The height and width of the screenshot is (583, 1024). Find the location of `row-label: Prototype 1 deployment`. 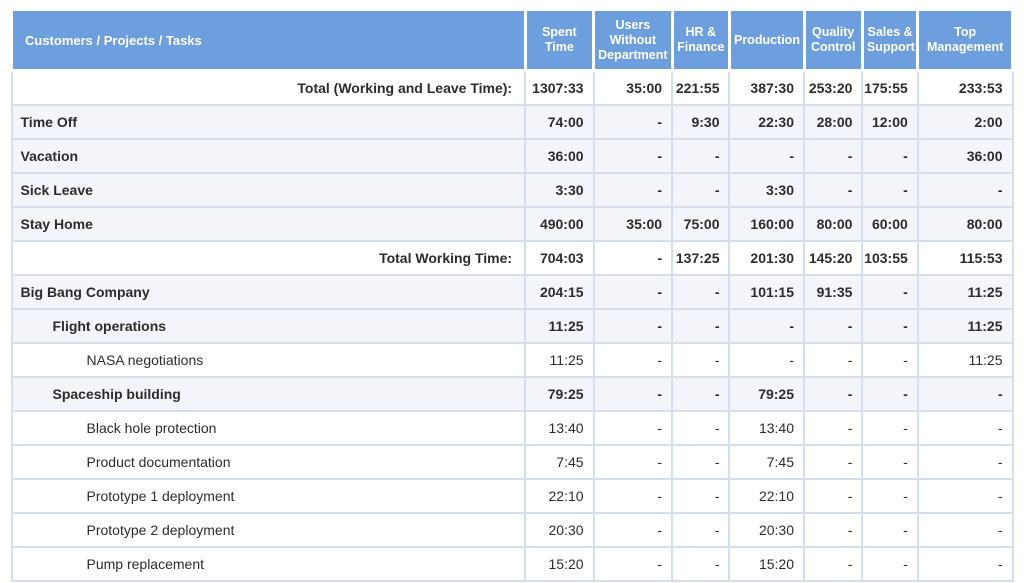

row-label: Prototype 1 deployment is located at coordinates (268, 496).